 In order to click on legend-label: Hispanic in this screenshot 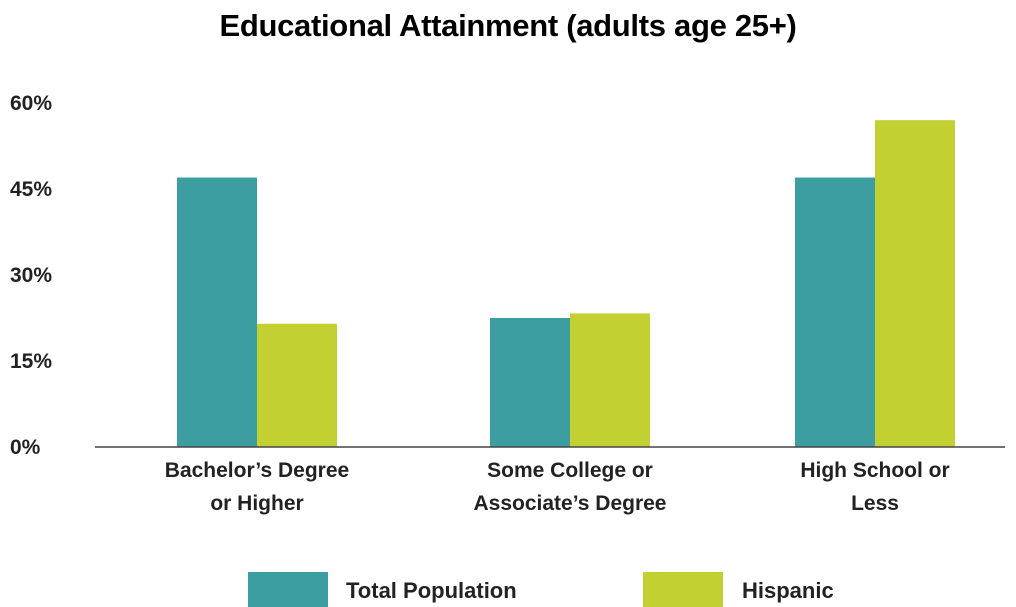, I will do `click(788, 590)`.